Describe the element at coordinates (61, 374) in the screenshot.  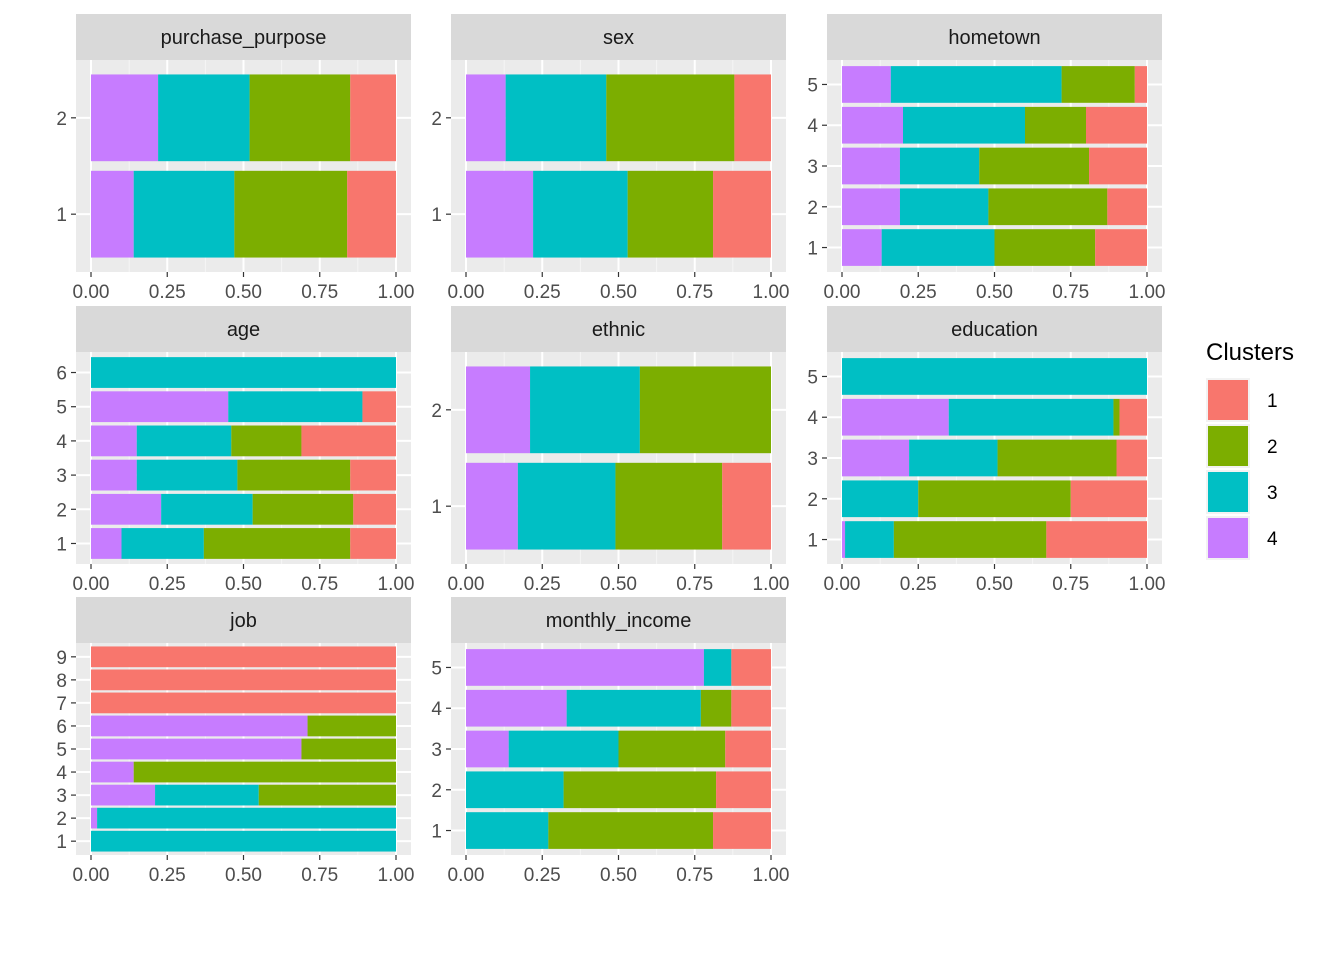
I see `y-tick-label: 6` at that location.